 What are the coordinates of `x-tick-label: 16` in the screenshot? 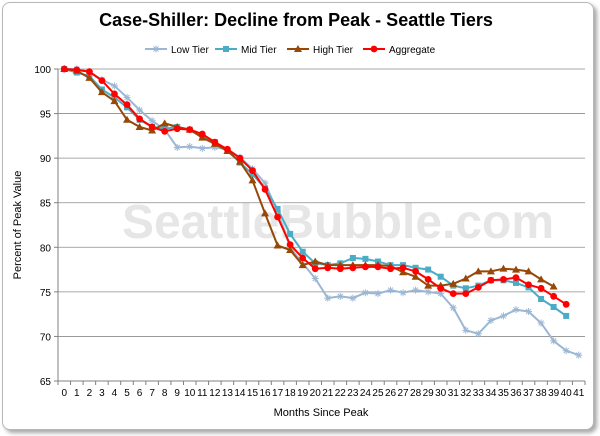 It's located at (265, 393).